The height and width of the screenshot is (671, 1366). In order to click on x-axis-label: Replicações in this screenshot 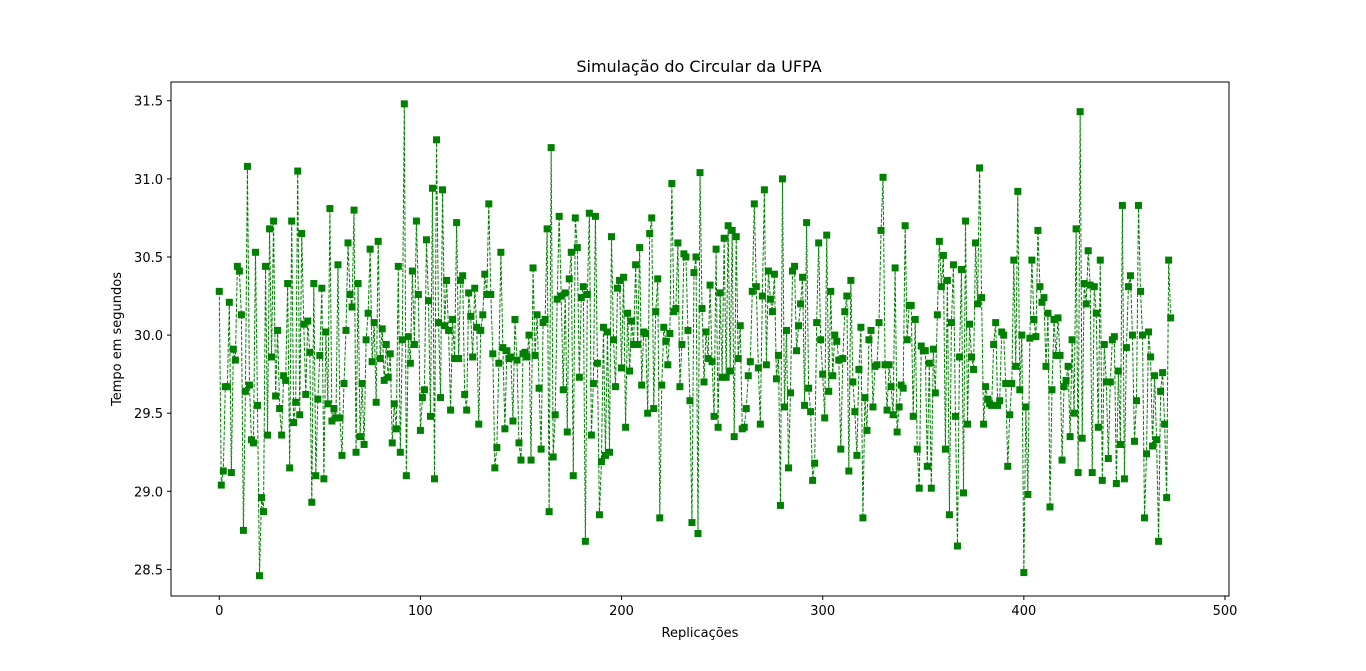, I will do `click(700, 633)`.